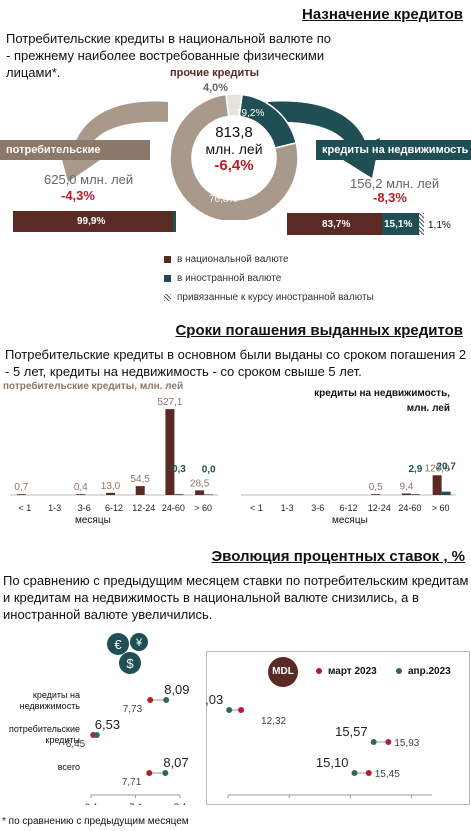 This screenshot has width=471, height=831. Describe the element at coordinates (423, 671) in the screenshot. I see `legend-april: апр.2023` at that location.